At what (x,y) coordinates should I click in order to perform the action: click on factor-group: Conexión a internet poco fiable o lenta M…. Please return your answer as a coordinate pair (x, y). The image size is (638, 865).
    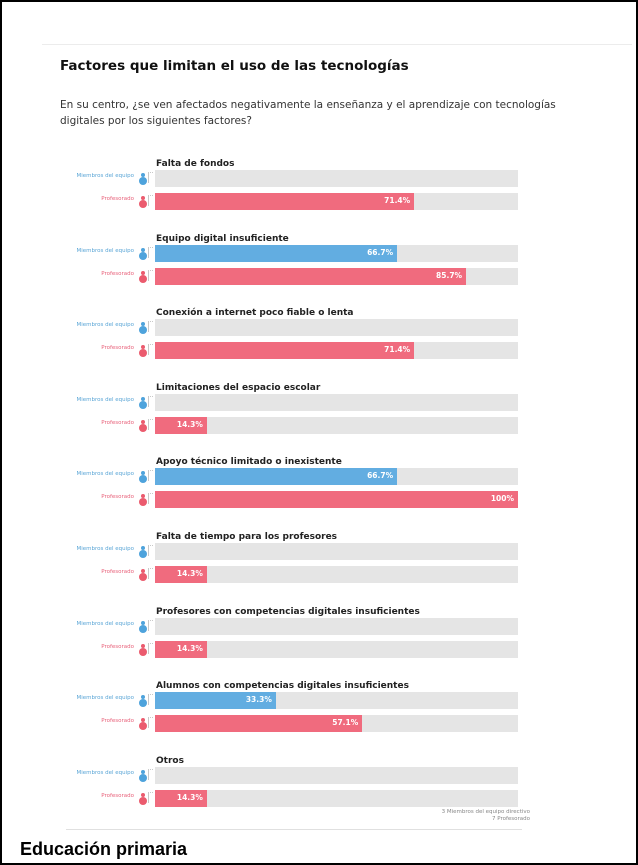
    Looking at the image, I should click on (319, 339).